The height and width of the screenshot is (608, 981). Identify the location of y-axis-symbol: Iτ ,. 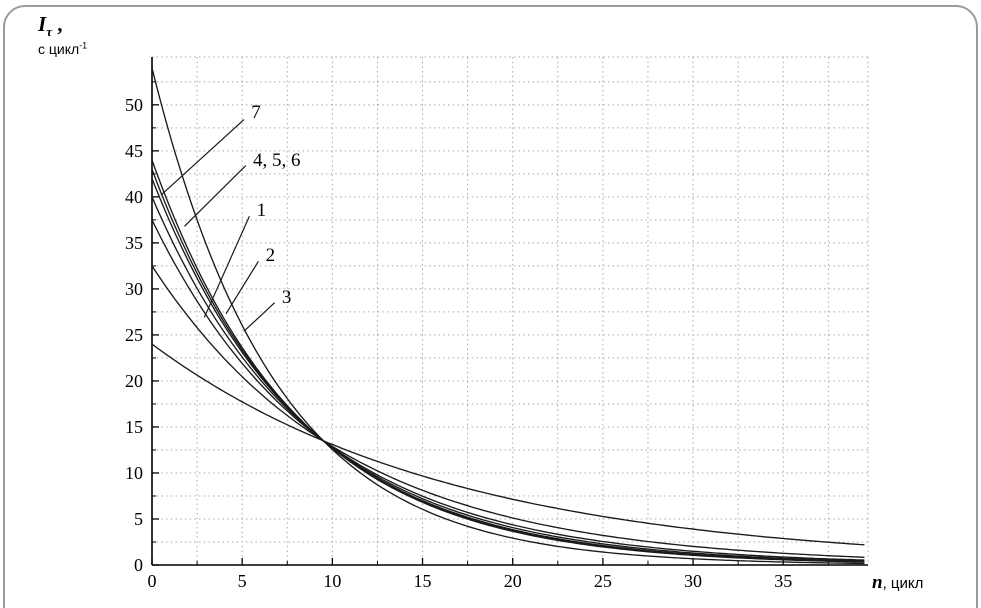
(50, 26).